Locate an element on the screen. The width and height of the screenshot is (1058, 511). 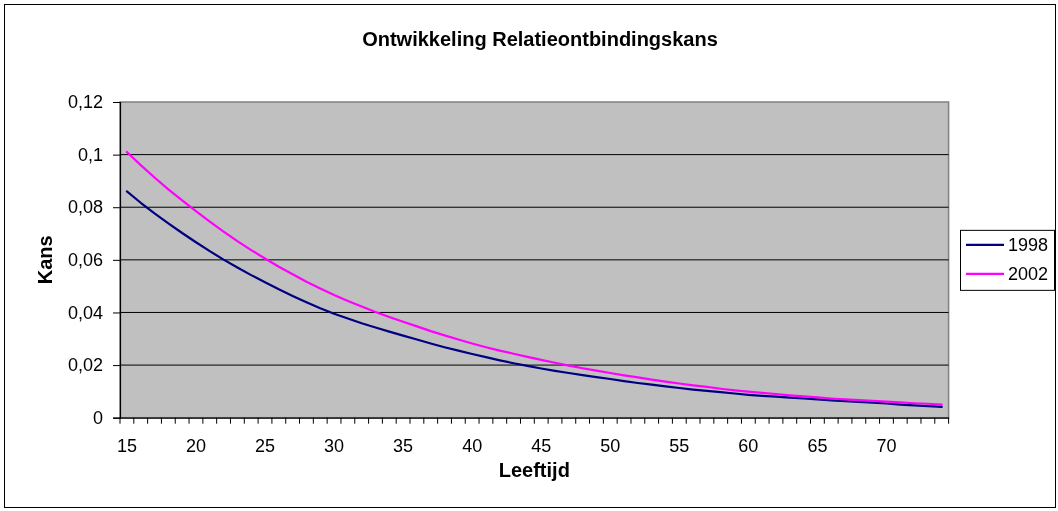
x-tick-label: 60 is located at coordinates (748, 446).